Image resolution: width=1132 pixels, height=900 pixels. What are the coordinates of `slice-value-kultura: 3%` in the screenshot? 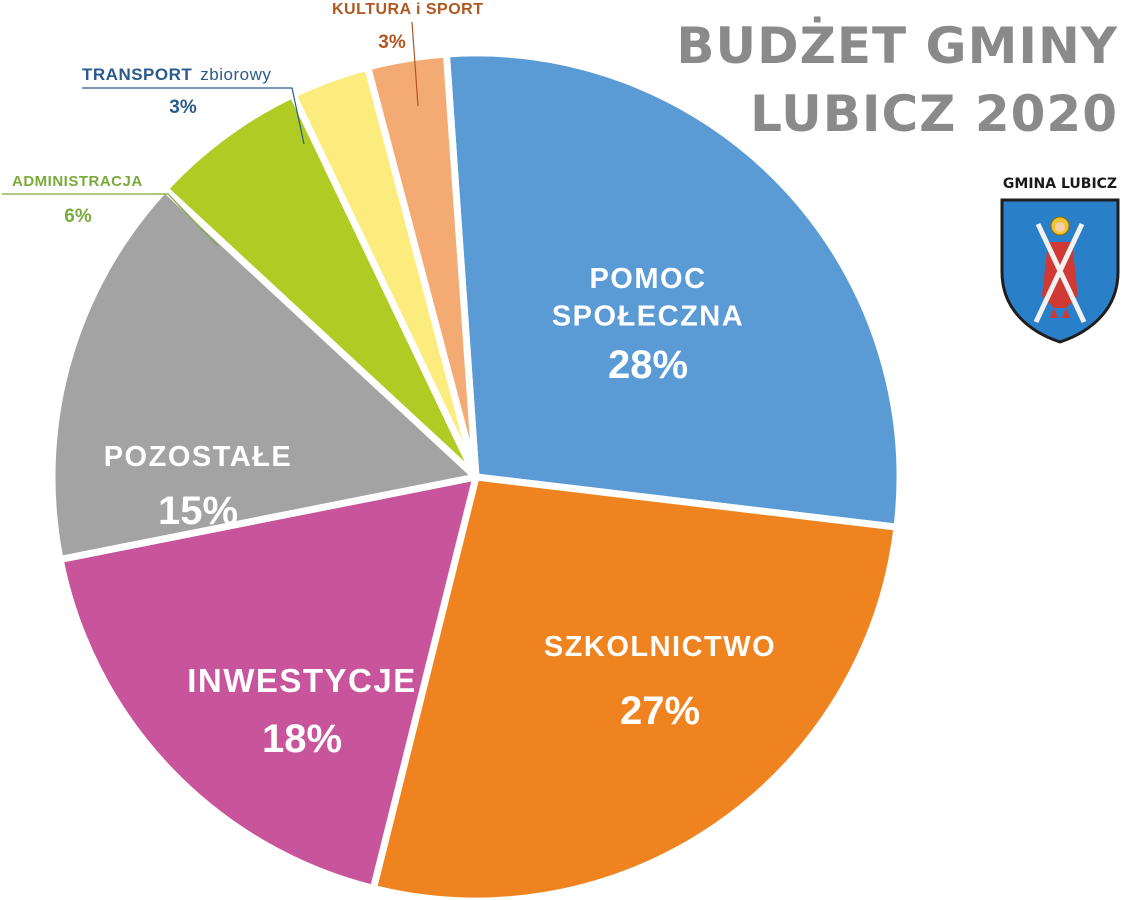 It's located at (392, 42).